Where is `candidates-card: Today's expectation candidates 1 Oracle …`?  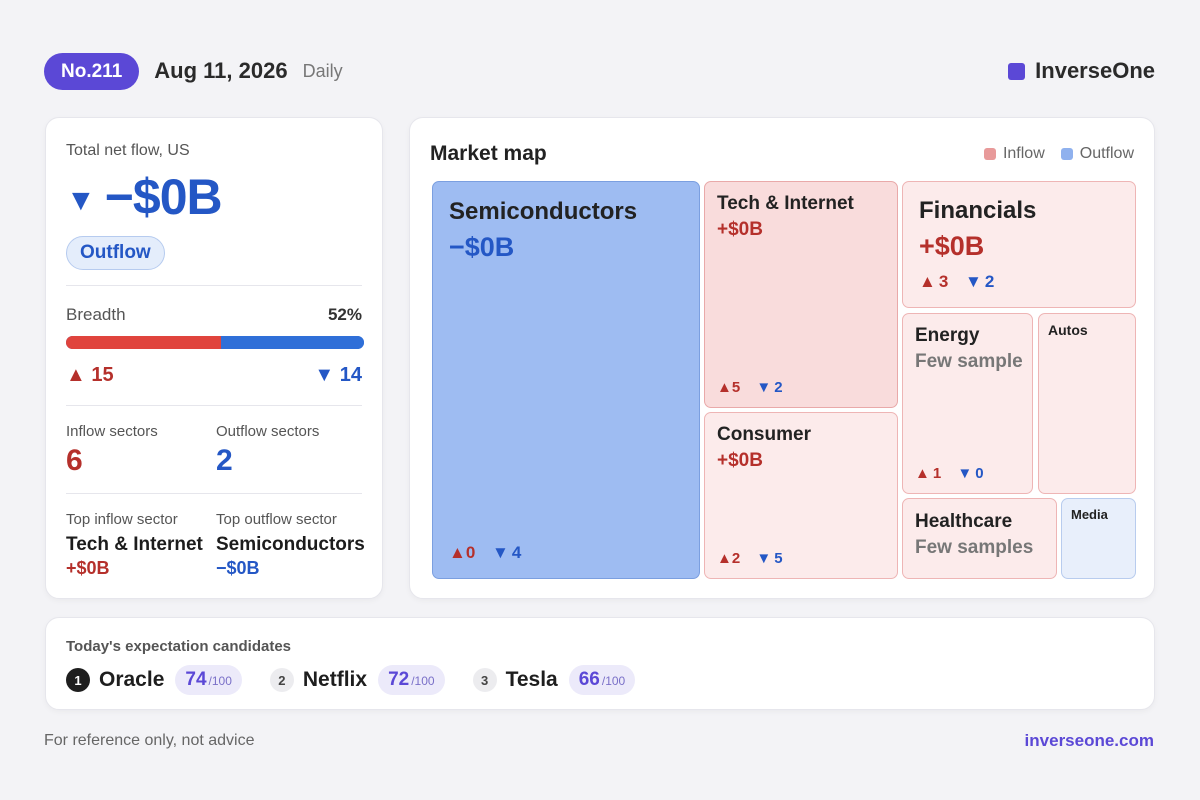 candidates-card: Today's expectation candidates 1 Oracle … is located at coordinates (600, 663).